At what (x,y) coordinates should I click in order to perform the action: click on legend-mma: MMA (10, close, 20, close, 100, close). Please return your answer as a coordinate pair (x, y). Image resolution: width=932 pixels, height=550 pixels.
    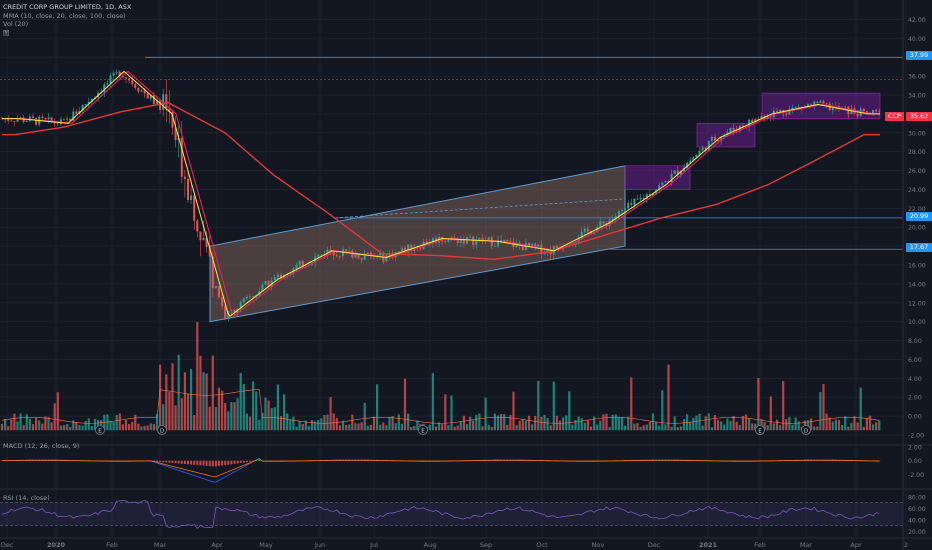
    Looking at the image, I should click on (64, 15).